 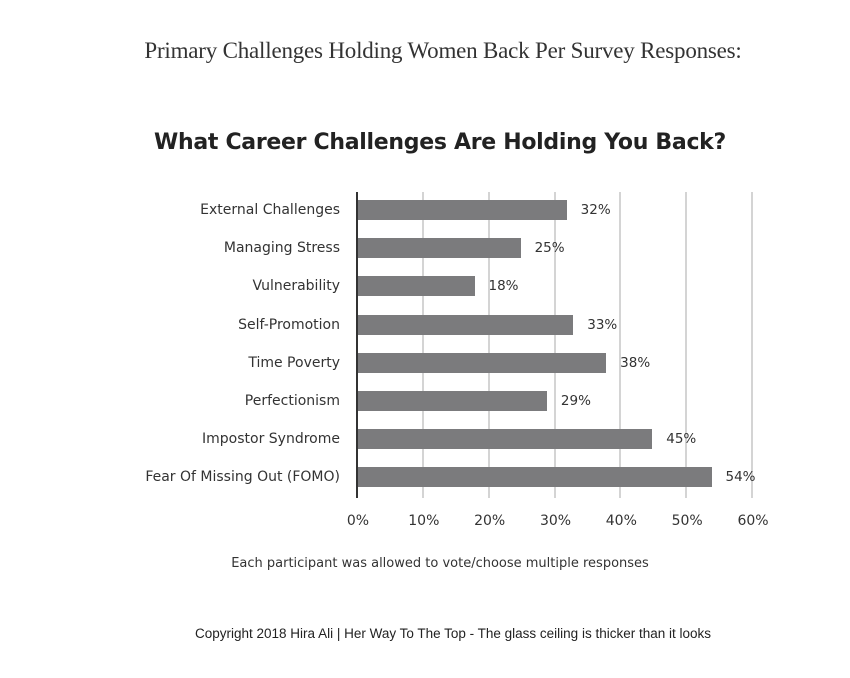 I want to click on bar-value-label: 54%, so click(x=740, y=477).